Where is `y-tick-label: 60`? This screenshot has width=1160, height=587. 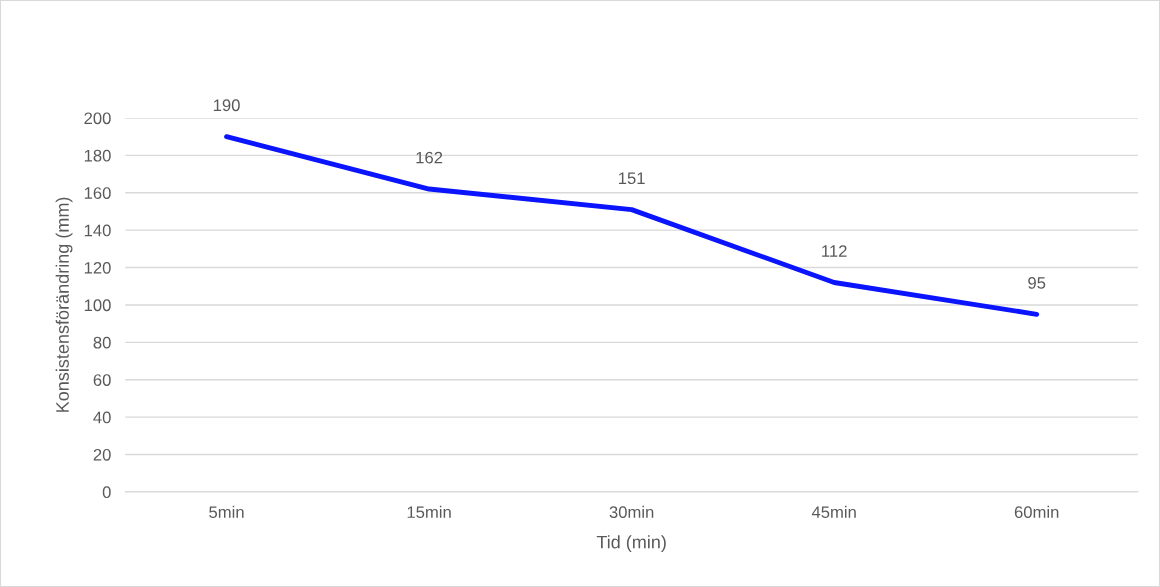 y-tick-label: 60 is located at coordinates (102, 380).